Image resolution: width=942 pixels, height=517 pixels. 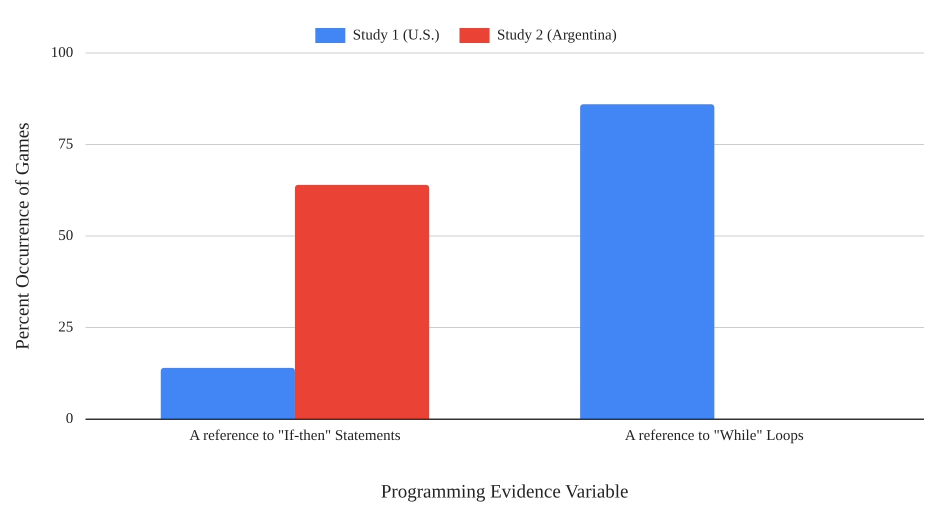 What do you see at coordinates (70, 419) in the screenshot?
I see `y-tick-label: 0` at bounding box center [70, 419].